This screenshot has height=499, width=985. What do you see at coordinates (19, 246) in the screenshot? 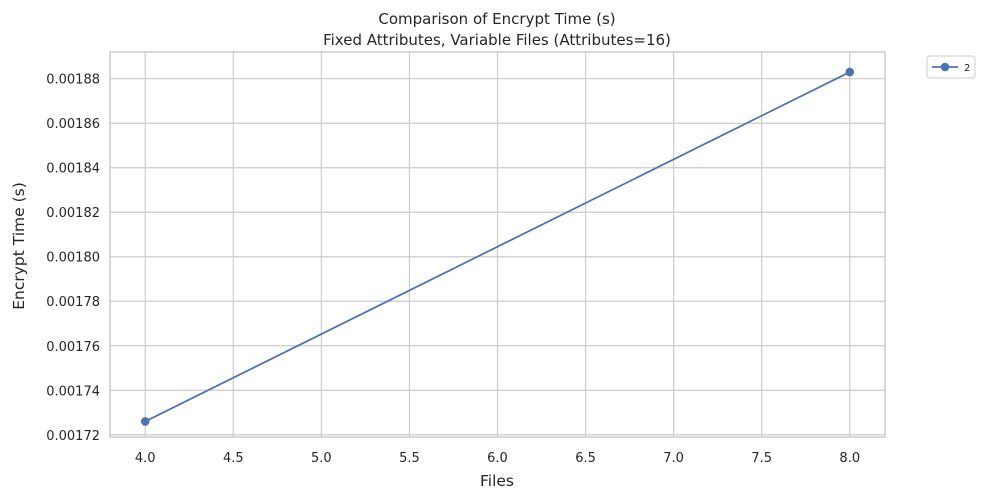
I see `y-axis-label: Encrypt Time (s)` at bounding box center [19, 246].